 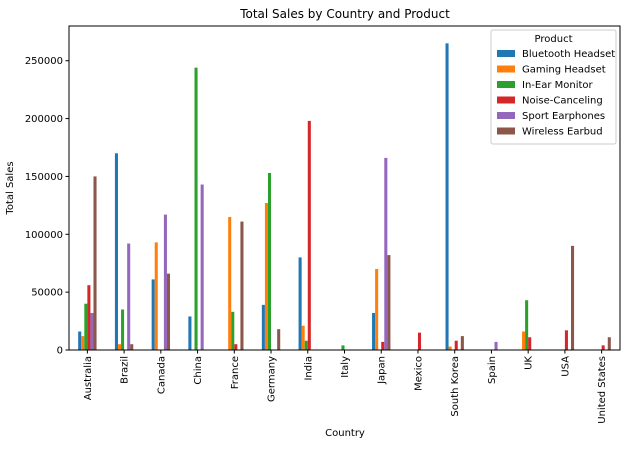 What do you see at coordinates (60, 351) in the screenshot?
I see `y-tick-label: 0` at bounding box center [60, 351].